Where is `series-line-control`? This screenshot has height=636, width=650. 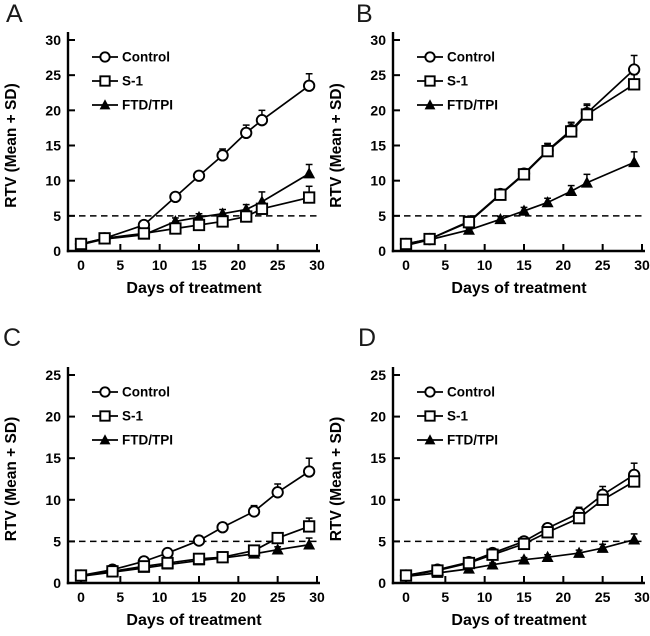 series-line-control is located at coordinates (520, 156).